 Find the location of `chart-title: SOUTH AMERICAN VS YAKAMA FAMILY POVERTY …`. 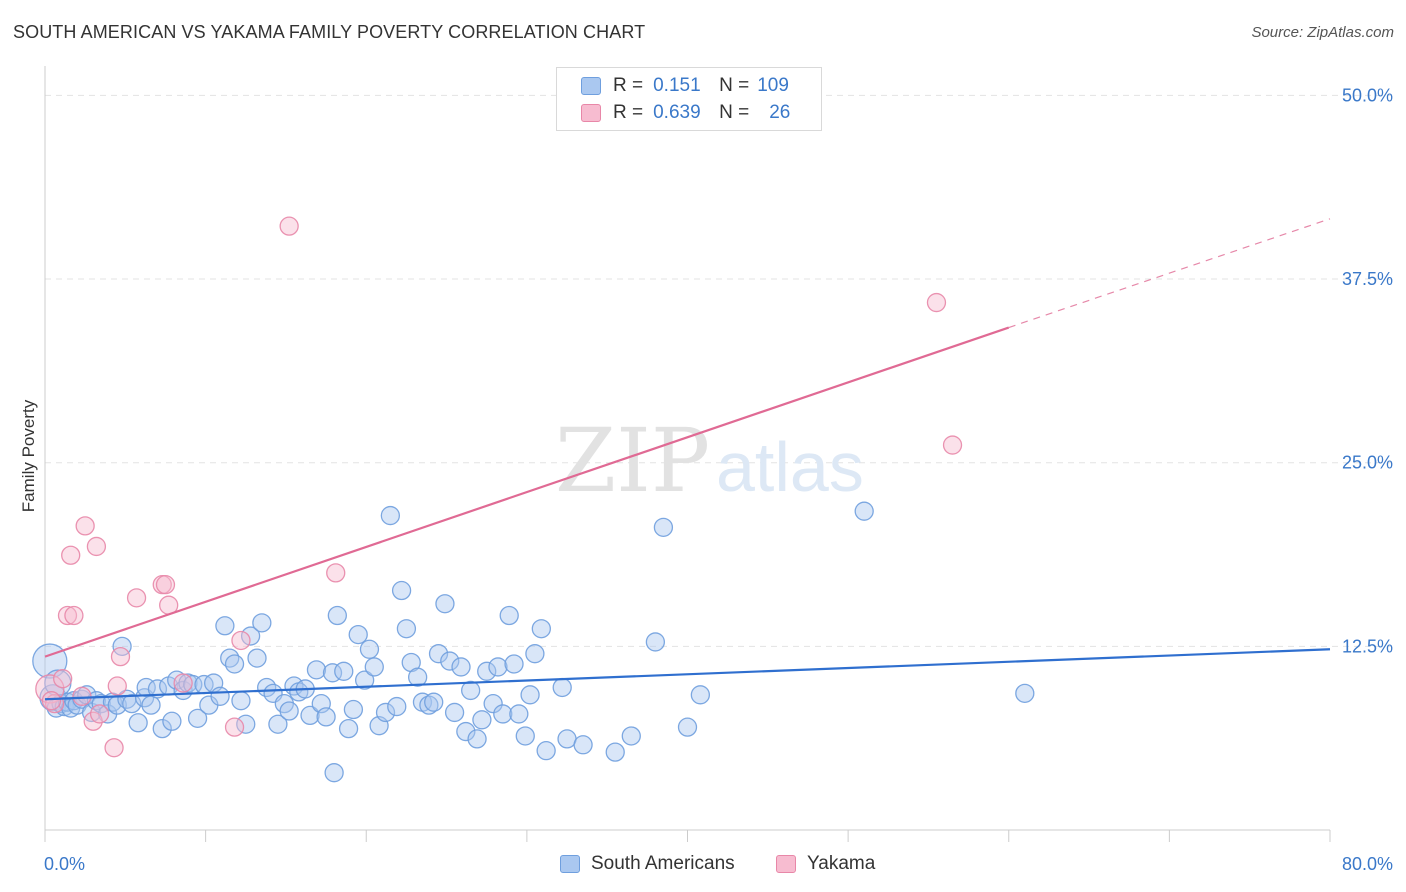

chart-title: SOUTH AMERICAN VS YAKAMA FAMILY POVERTY … is located at coordinates (329, 32).